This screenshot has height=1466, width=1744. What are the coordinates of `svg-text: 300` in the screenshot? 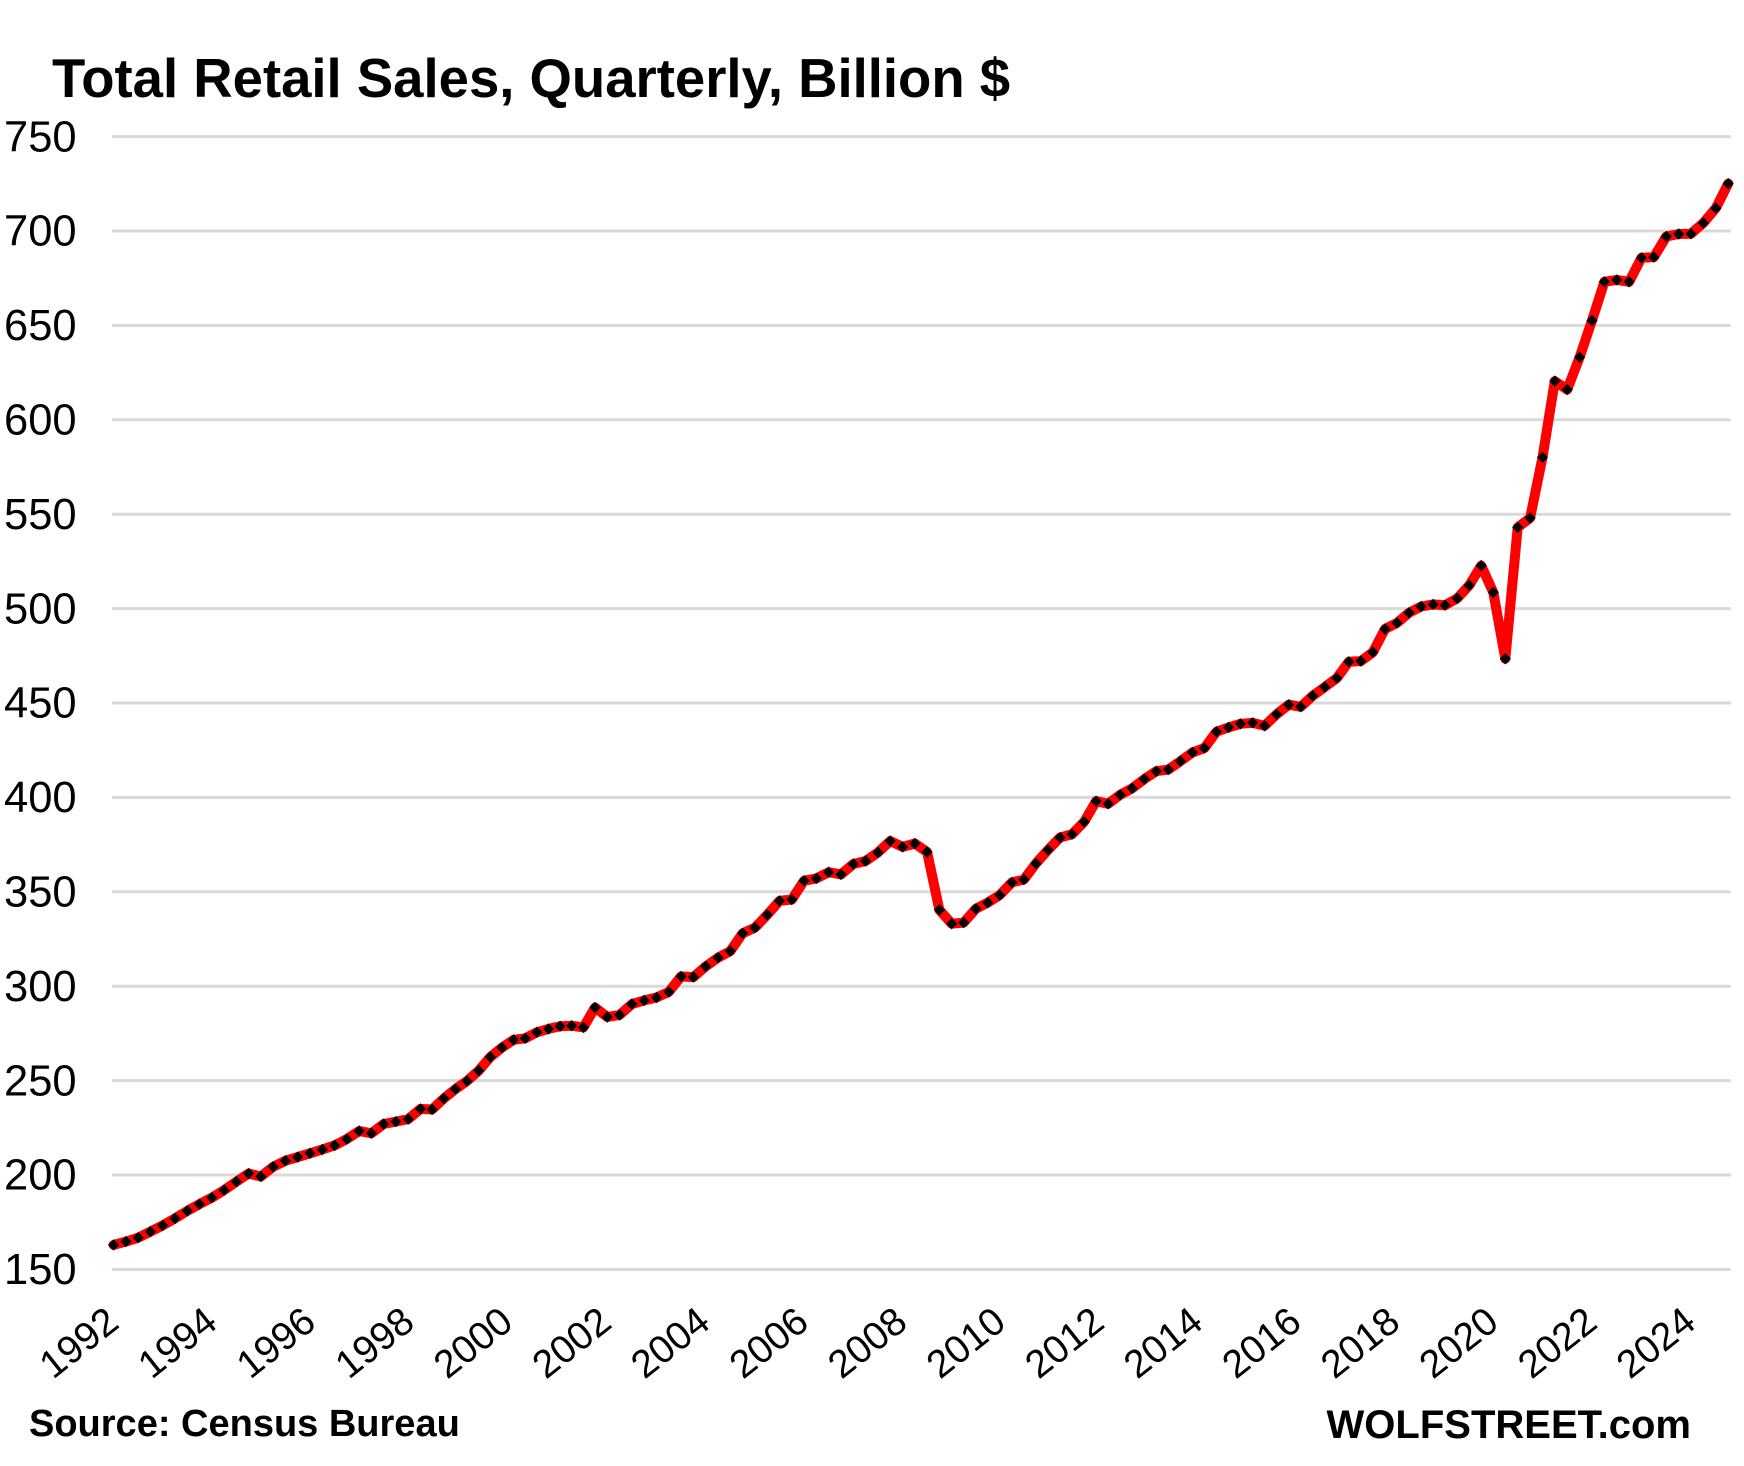 It's located at (40, 987).